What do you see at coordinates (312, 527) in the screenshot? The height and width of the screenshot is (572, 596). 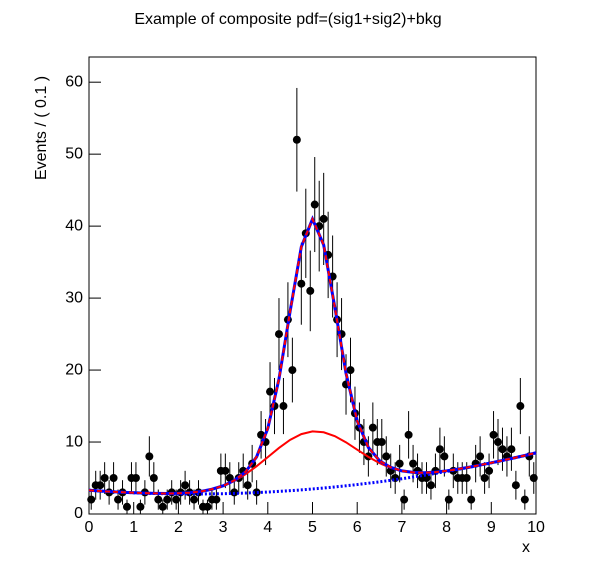 I see `x-tick-label: 5` at bounding box center [312, 527].